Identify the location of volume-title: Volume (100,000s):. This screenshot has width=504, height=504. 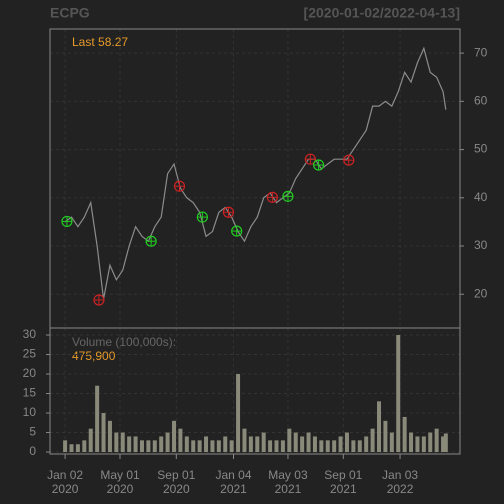
(124, 342).